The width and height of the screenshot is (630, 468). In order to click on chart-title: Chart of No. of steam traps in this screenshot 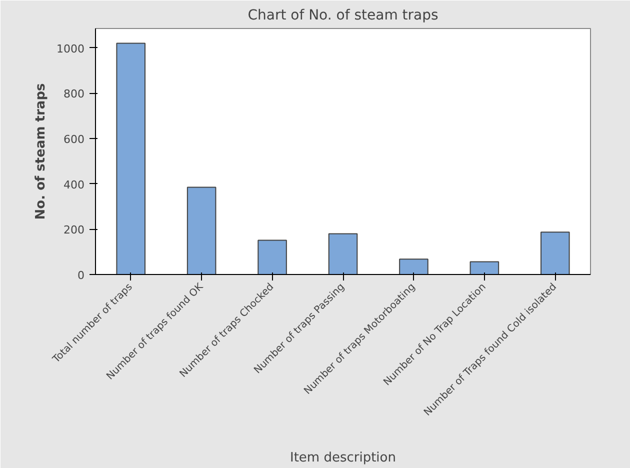, I will do `click(343, 16)`.